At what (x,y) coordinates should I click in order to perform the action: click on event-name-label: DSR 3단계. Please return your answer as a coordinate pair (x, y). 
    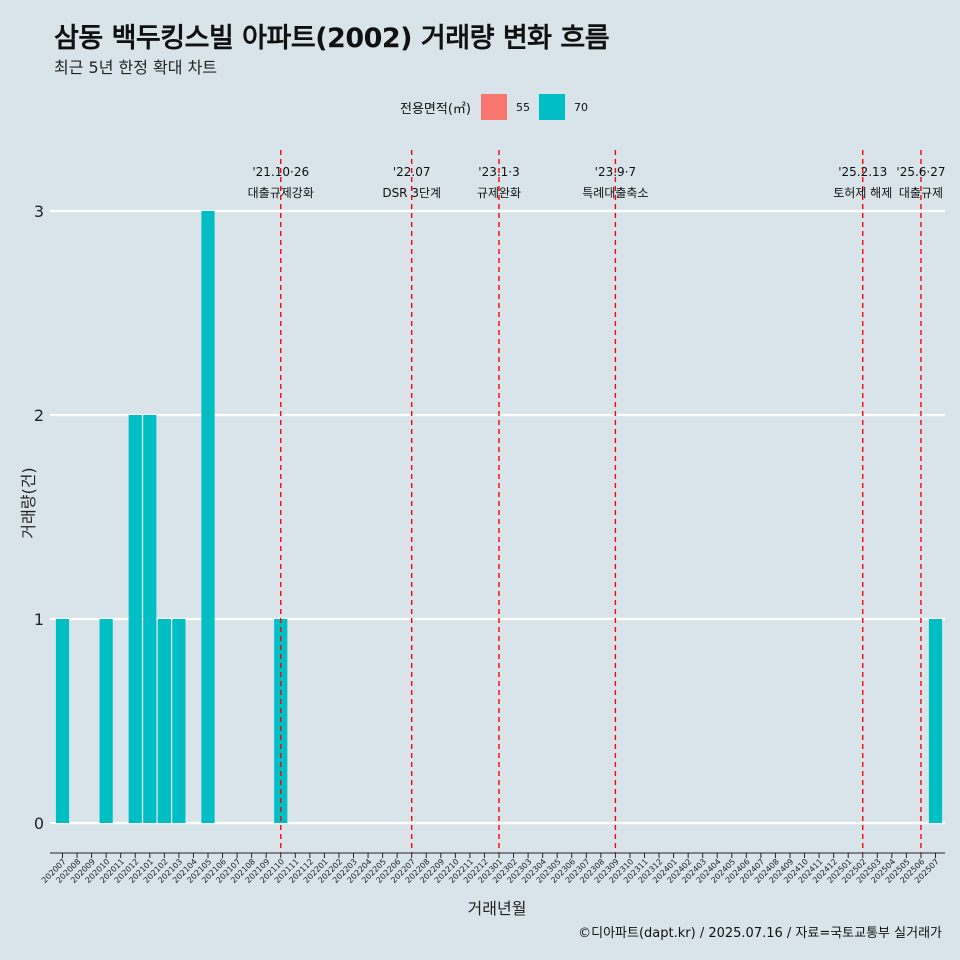
    Looking at the image, I should click on (411, 193).